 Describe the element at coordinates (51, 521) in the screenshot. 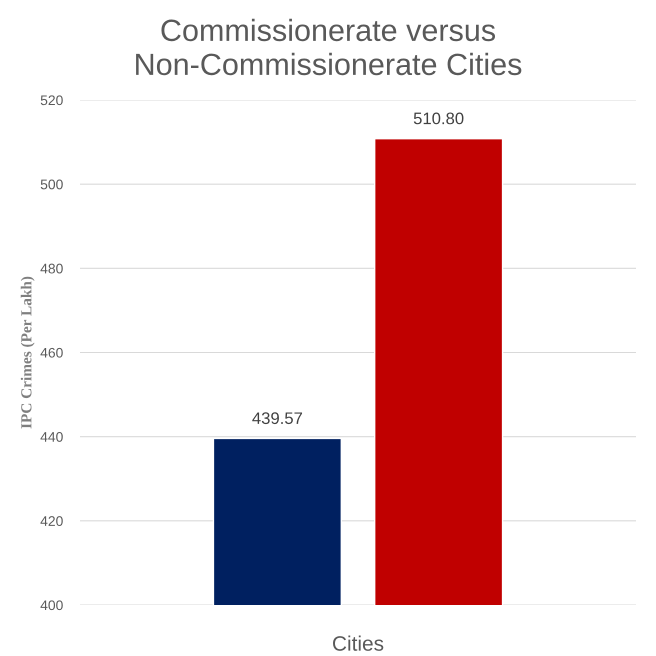

I see `y-tick-label: 420` at that location.